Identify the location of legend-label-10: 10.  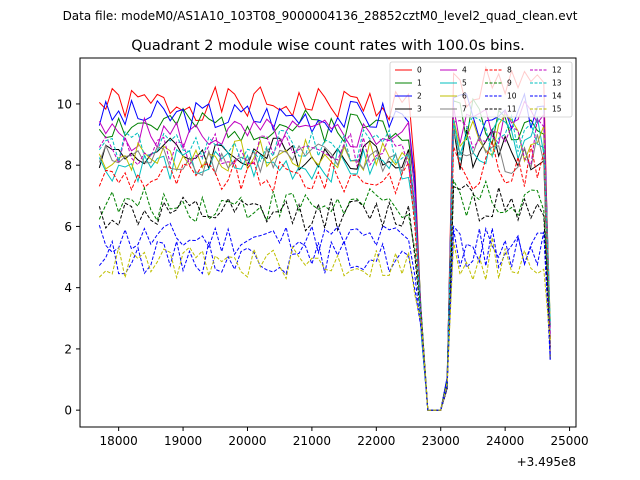
(512, 96).